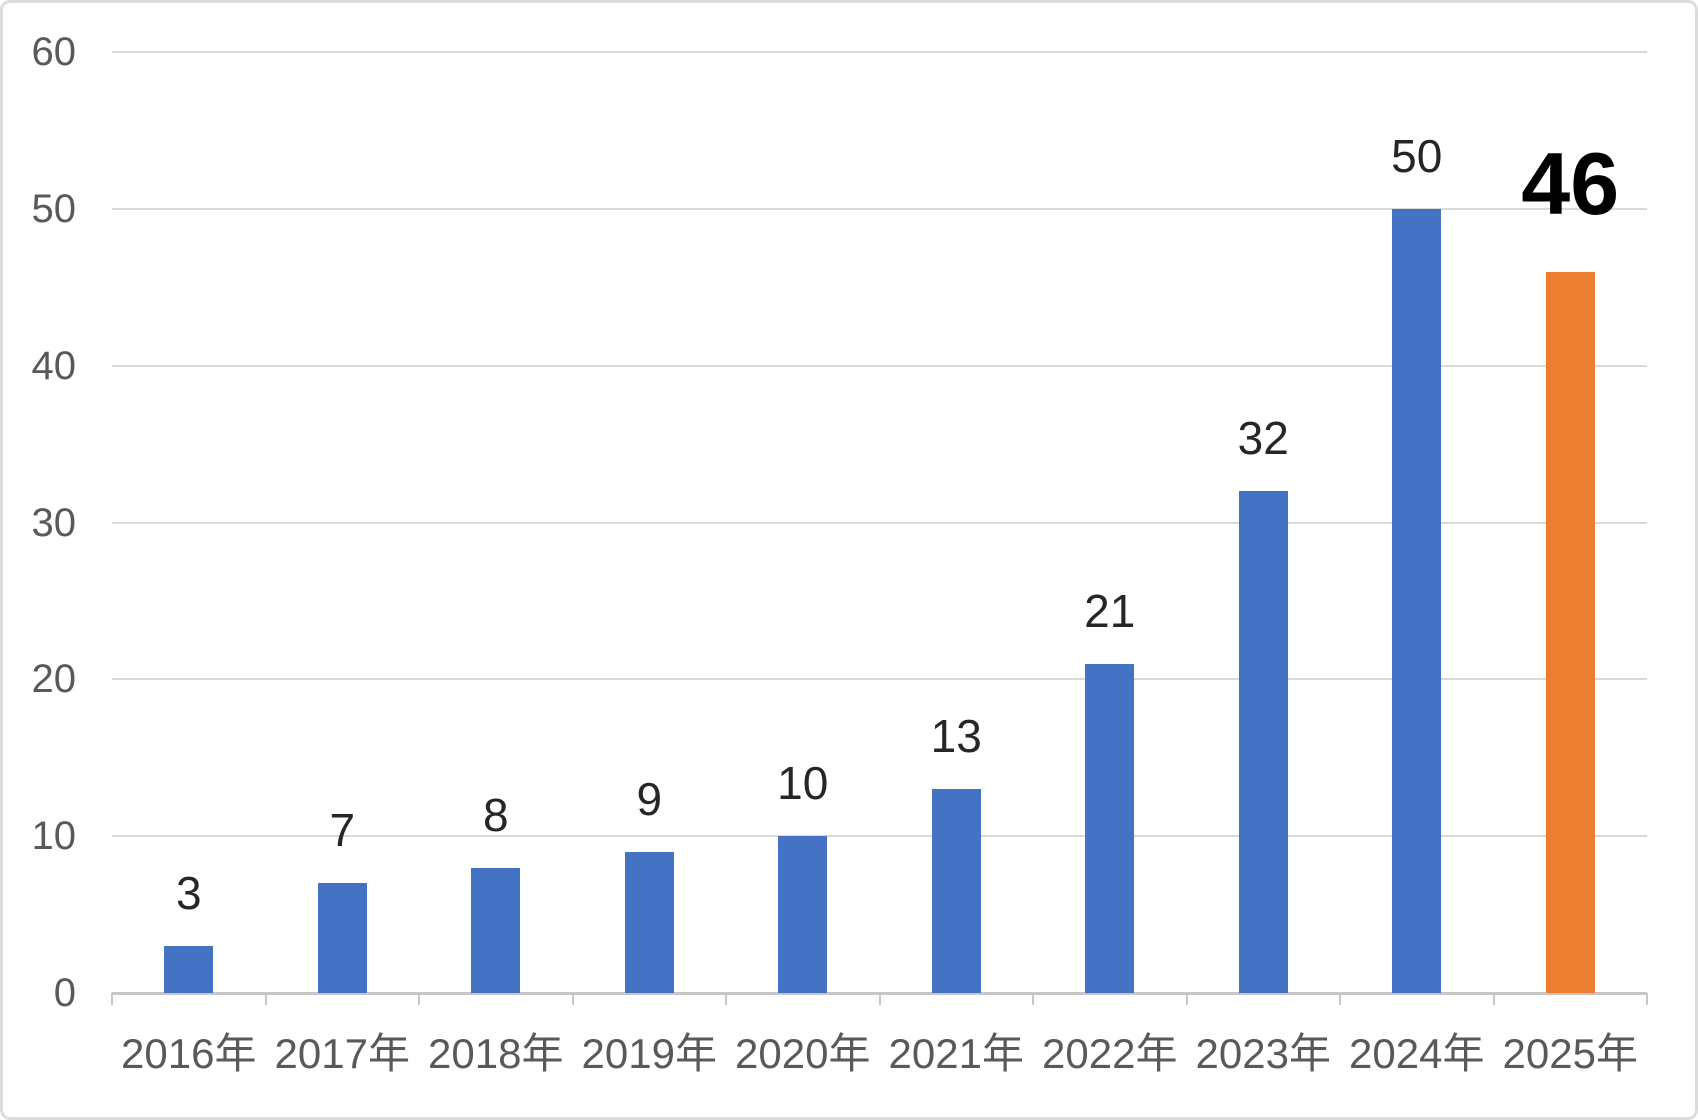 Image resolution: width=1698 pixels, height=1120 pixels. What do you see at coordinates (188, 892) in the screenshot?
I see `bar-data-label: 3` at bounding box center [188, 892].